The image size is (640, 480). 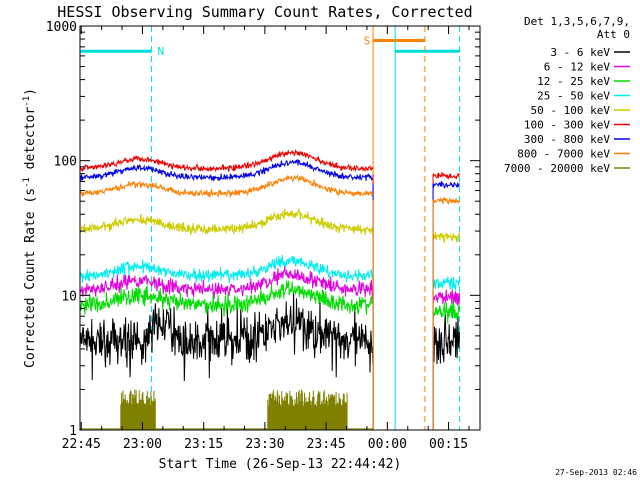 What do you see at coordinates (69, 296) in the screenshot?
I see `y-tick-label: 10` at bounding box center [69, 296].